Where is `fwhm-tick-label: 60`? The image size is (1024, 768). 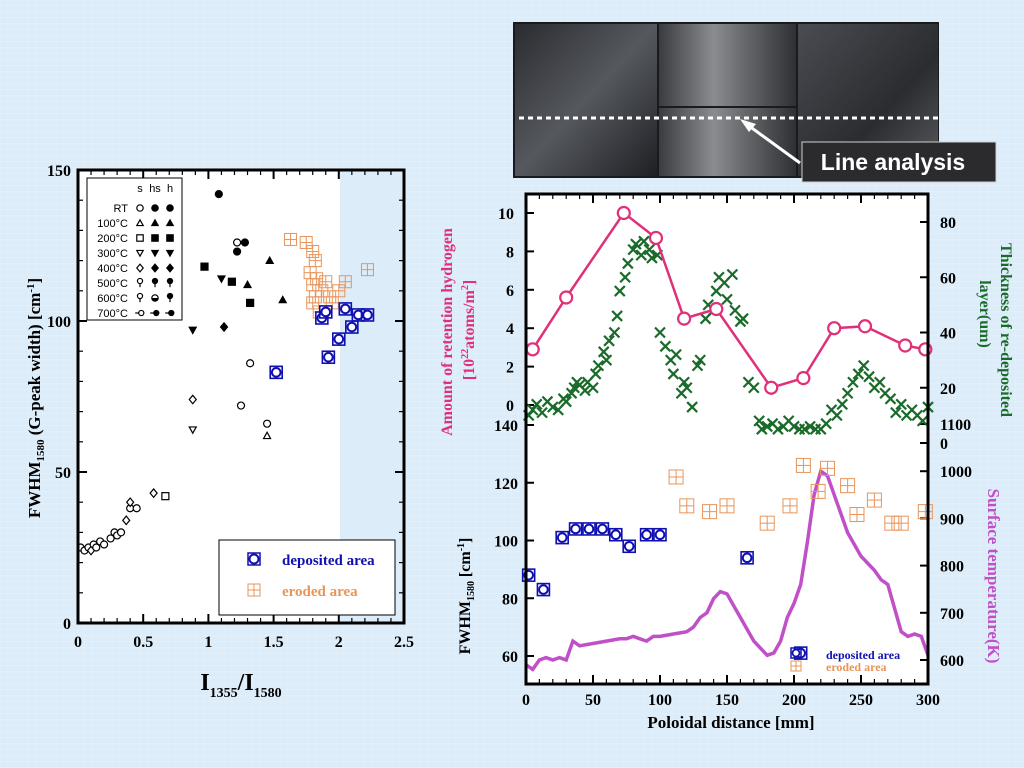
fwhm-tick-label: 60 is located at coordinates (510, 657).